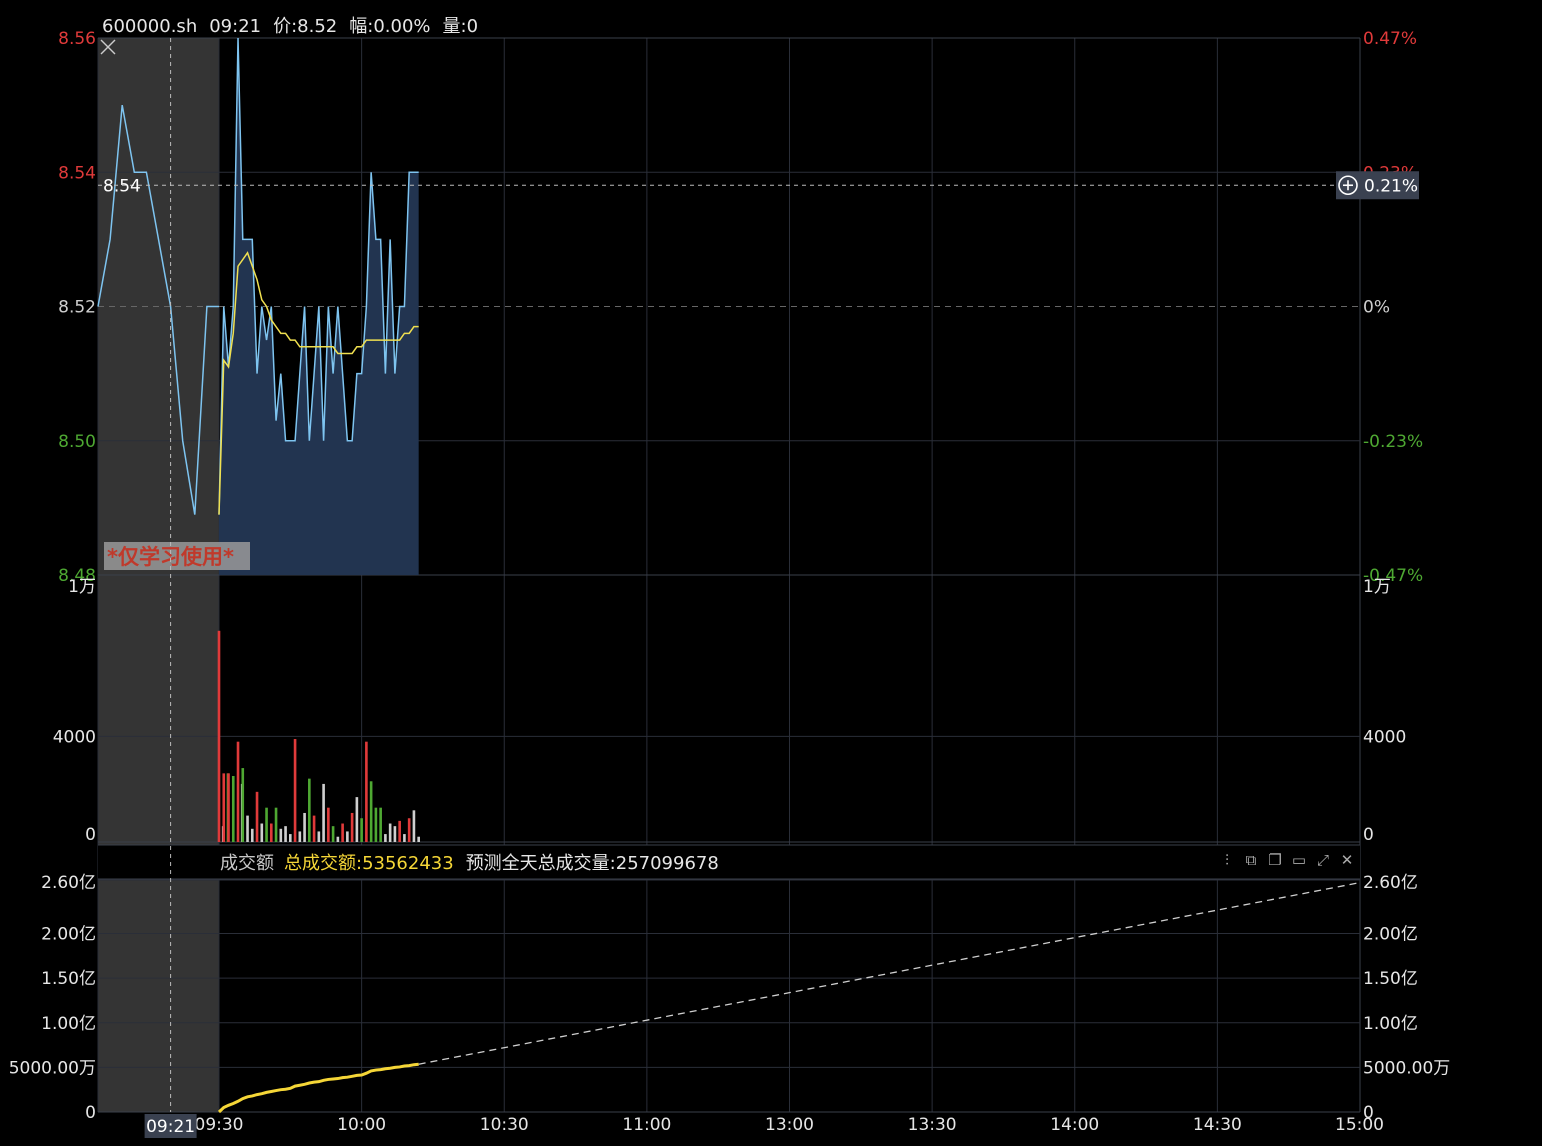 The image size is (1542, 1146). What do you see at coordinates (1322, 860) in the screenshot?
I see `expand-icon: ⤢` at bounding box center [1322, 860].